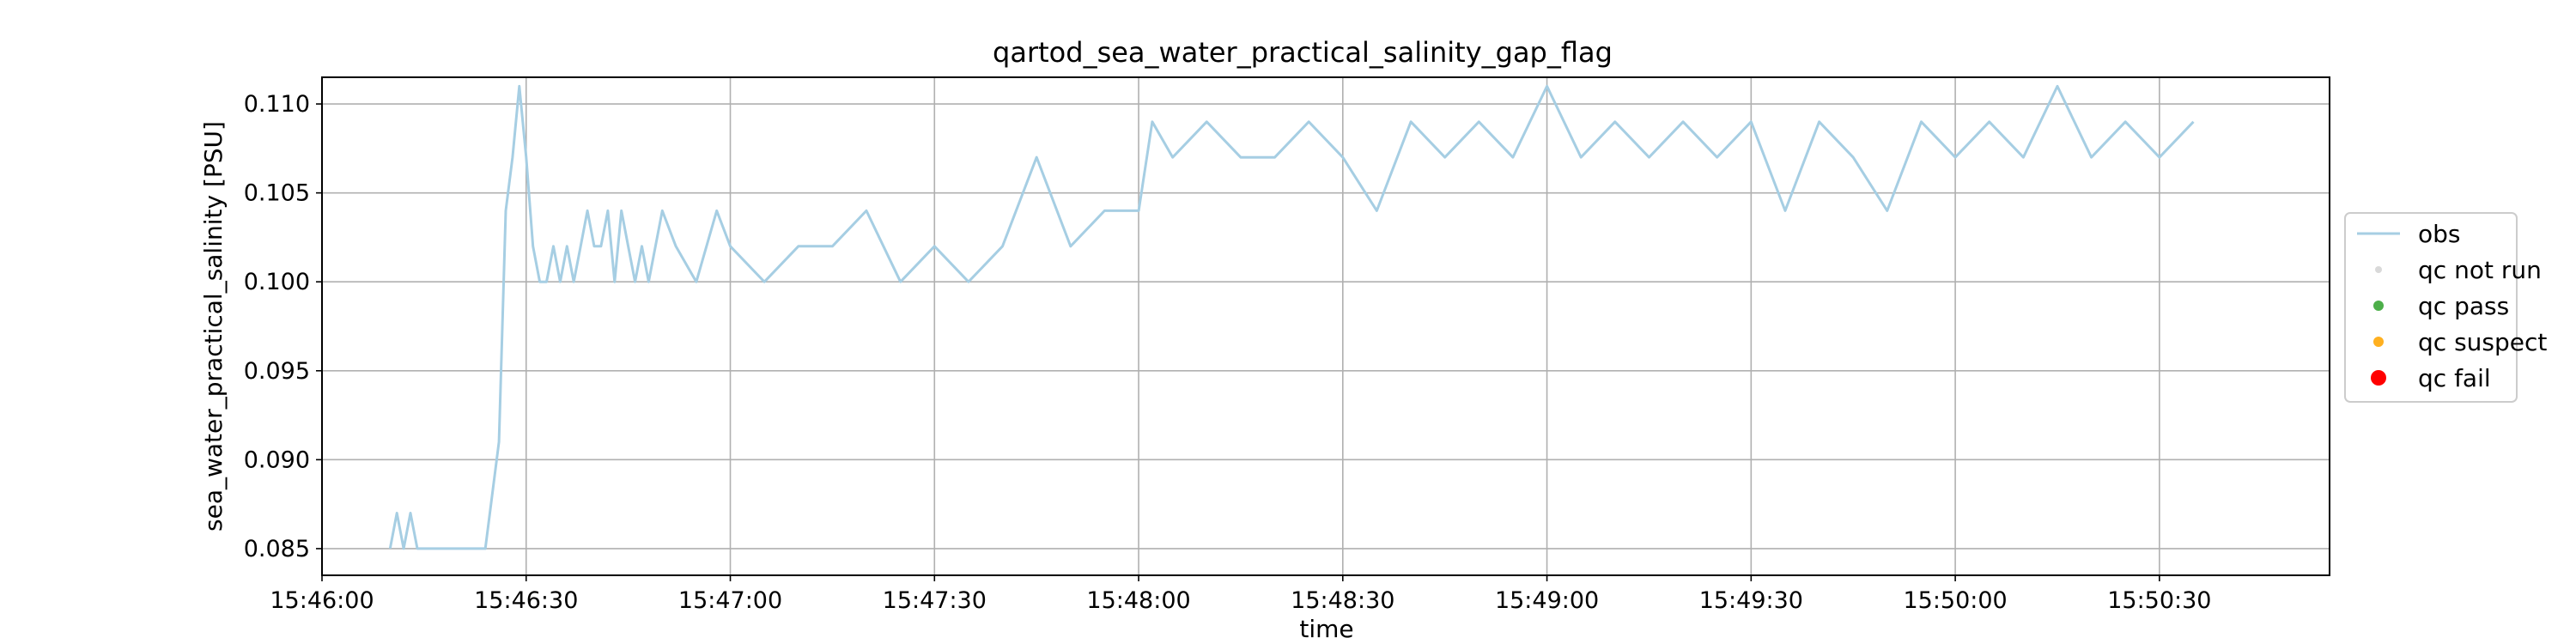 The width and height of the screenshot is (2576, 644). What do you see at coordinates (2440, 234) in the screenshot?
I see `legend-label: obs` at bounding box center [2440, 234].